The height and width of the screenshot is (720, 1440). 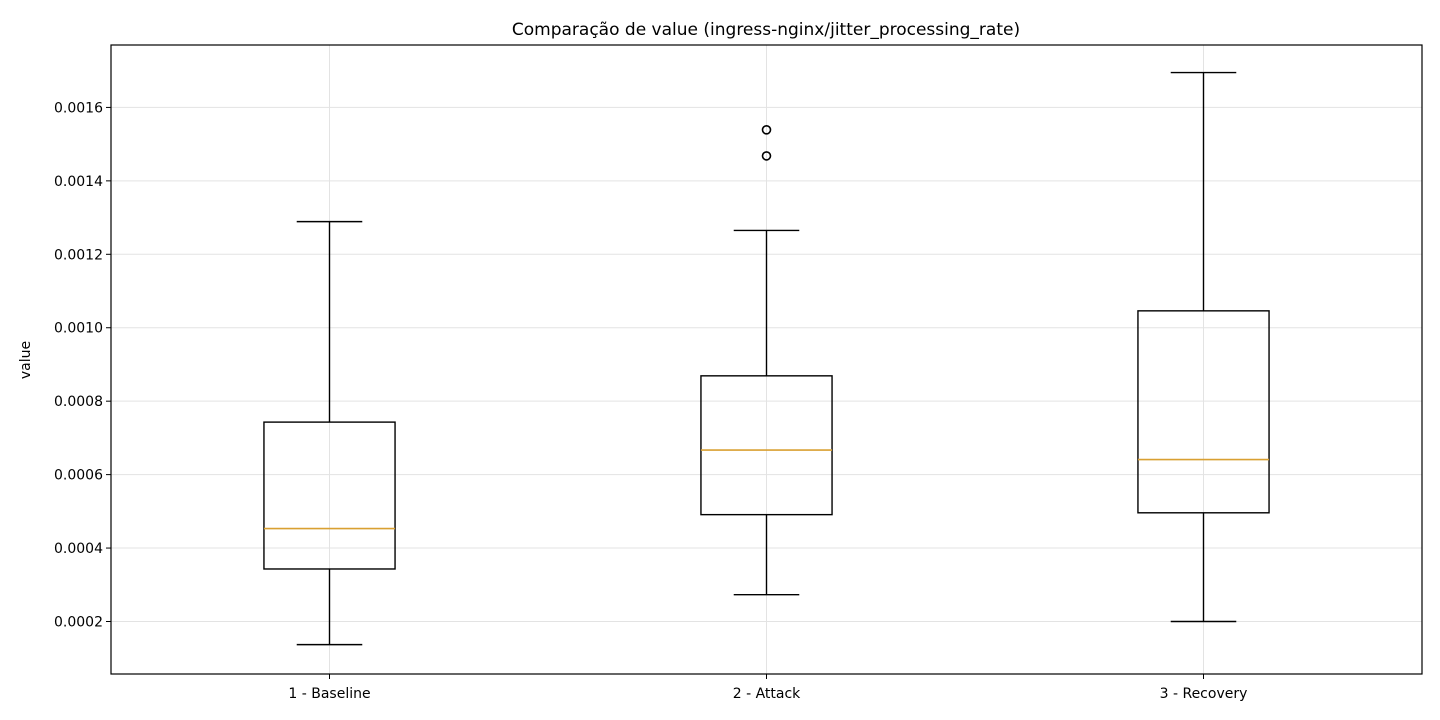 I want to click on y-tick-label: 0.0008, so click(x=78, y=402).